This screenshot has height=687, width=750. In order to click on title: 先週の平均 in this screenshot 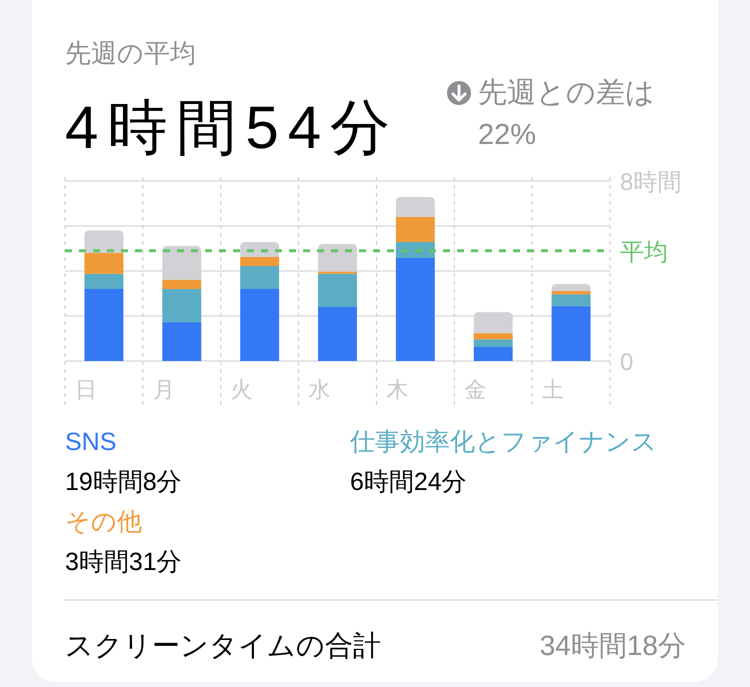, I will do `click(130, 53)`.